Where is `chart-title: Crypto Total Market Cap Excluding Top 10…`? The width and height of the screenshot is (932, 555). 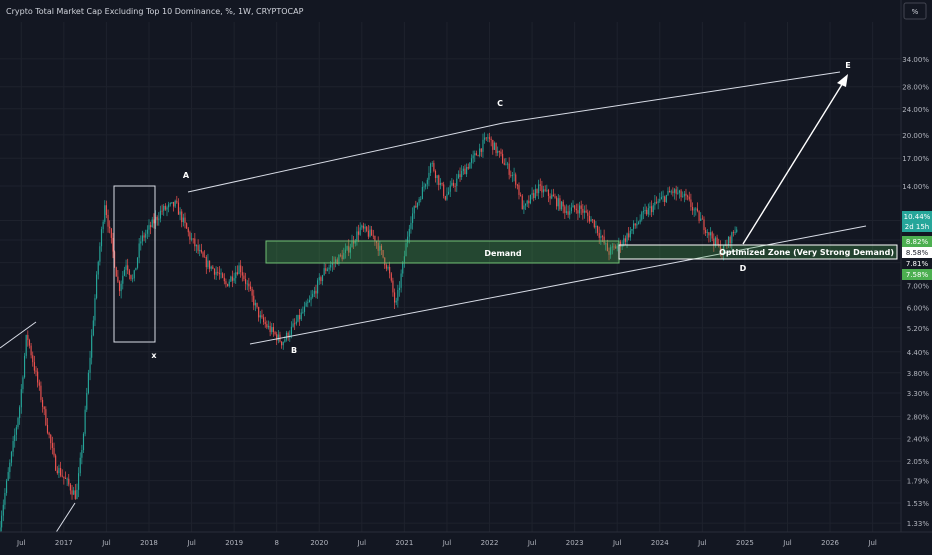
chart-title: Crypto Total Market Cap Excluding Top 10… is located at coordinates (155, 11).